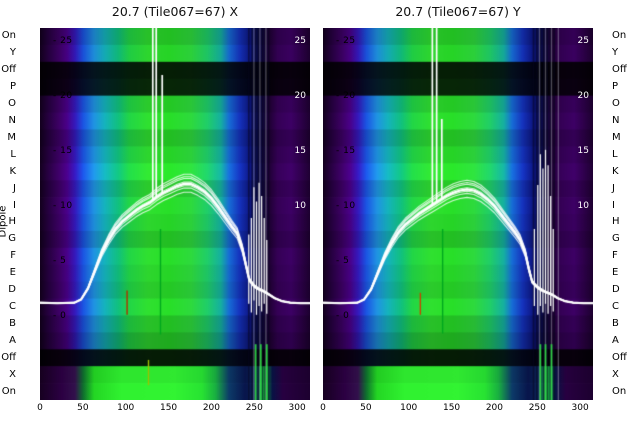  Describe the element at coordinates (12, 290) in the screenshot. I see `dipole-row-label-left: D` at that location.